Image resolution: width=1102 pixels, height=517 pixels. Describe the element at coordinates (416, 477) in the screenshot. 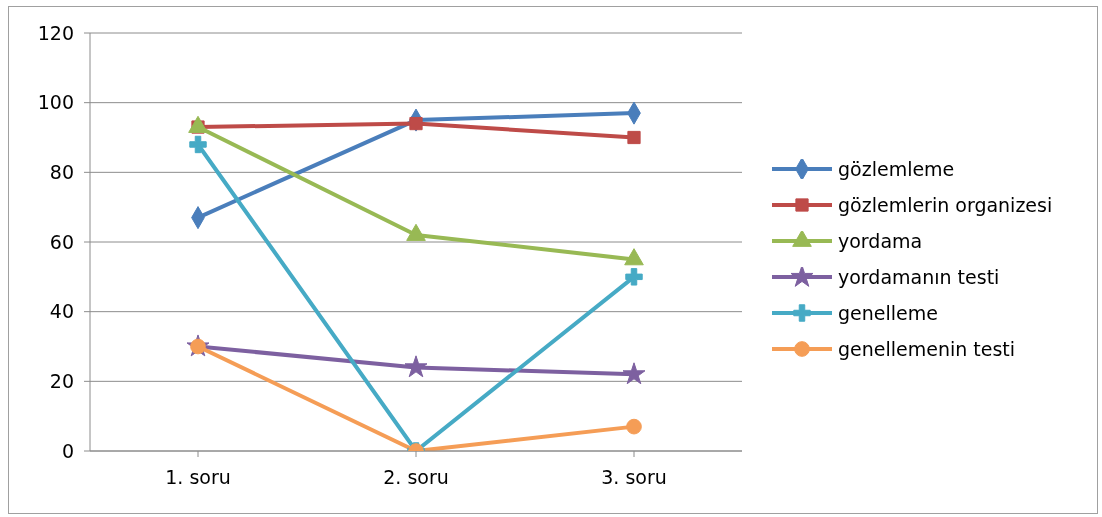

I see `x-tick-label: 2. soru` at that location.